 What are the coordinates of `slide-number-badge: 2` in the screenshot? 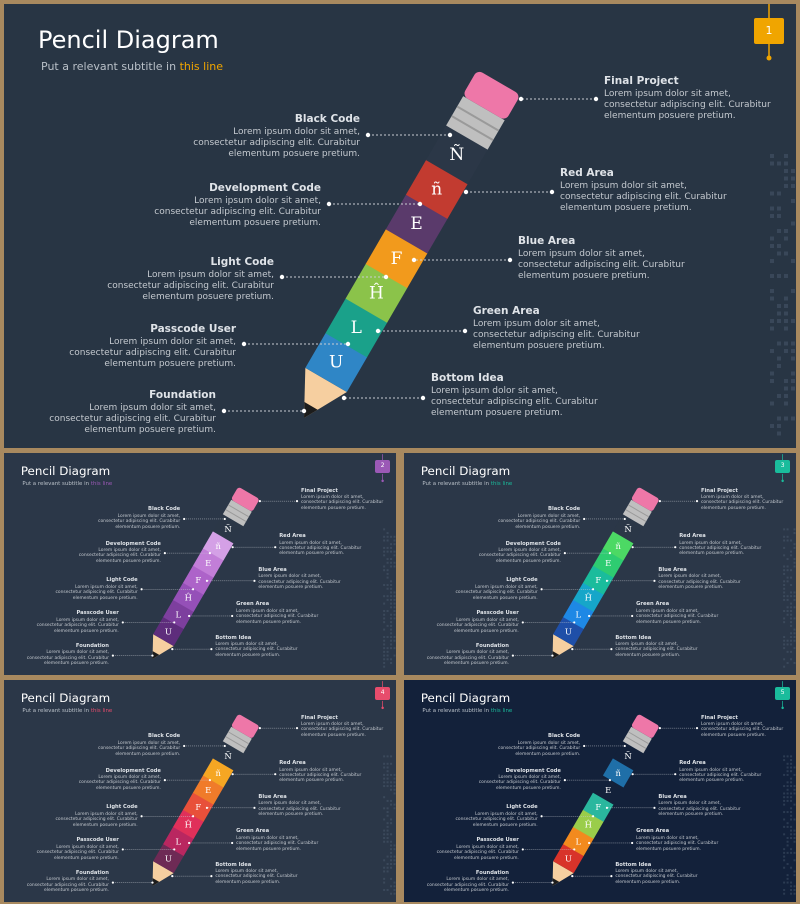 It's located at (383, 466).